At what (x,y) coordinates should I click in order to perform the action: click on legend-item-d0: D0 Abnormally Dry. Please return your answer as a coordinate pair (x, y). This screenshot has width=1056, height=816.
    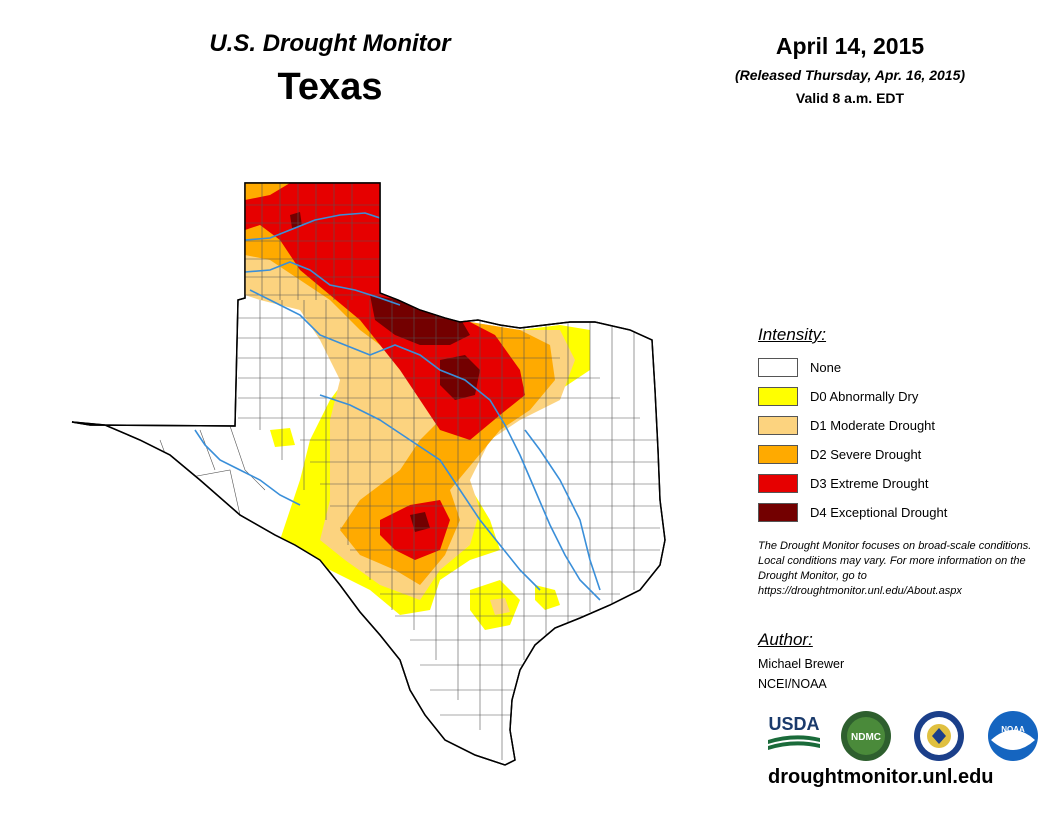
    Looking at the image, I should click on (898, 396).